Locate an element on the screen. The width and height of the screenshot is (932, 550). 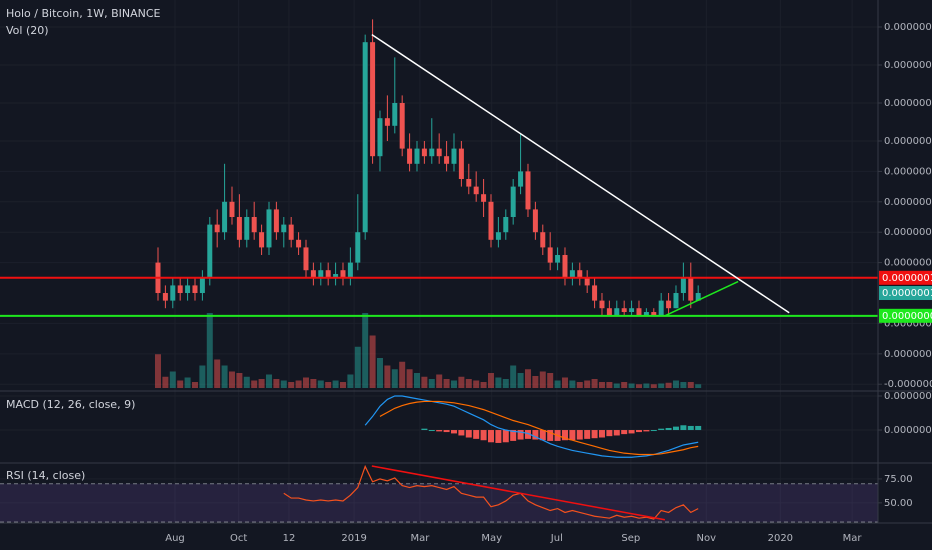
x-tick-label: 2020 is located at coordinates (780, 538).